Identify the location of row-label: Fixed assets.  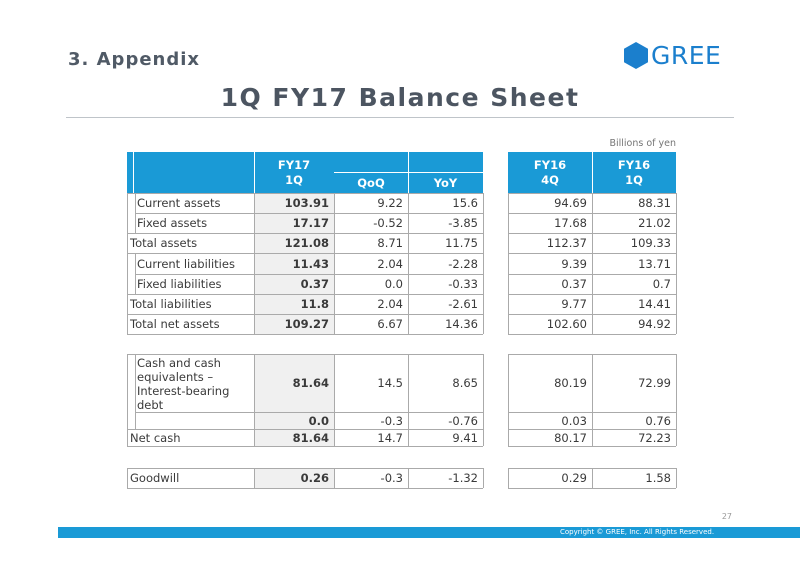
(172, 223).